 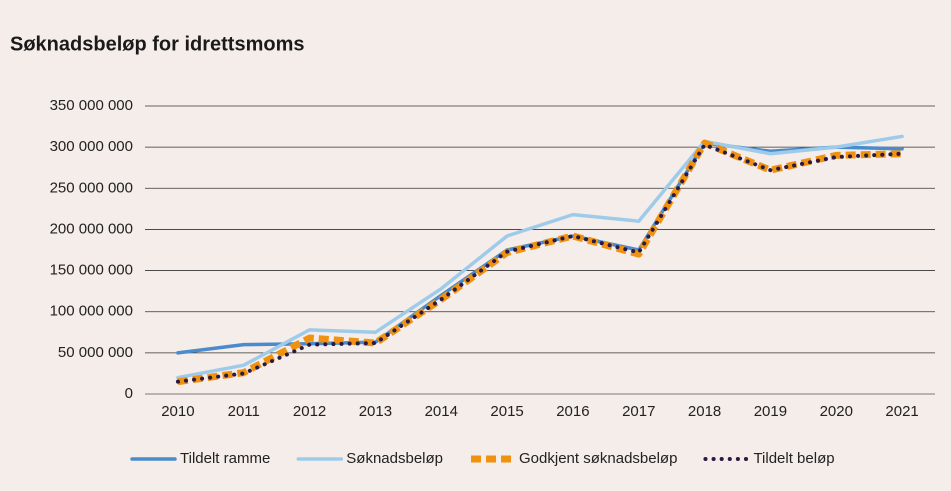 What do you see at coordinates (91, 105) in the screenshot?
I see `y-tick-label: 350 000 000` at bounding box center [91, 105].